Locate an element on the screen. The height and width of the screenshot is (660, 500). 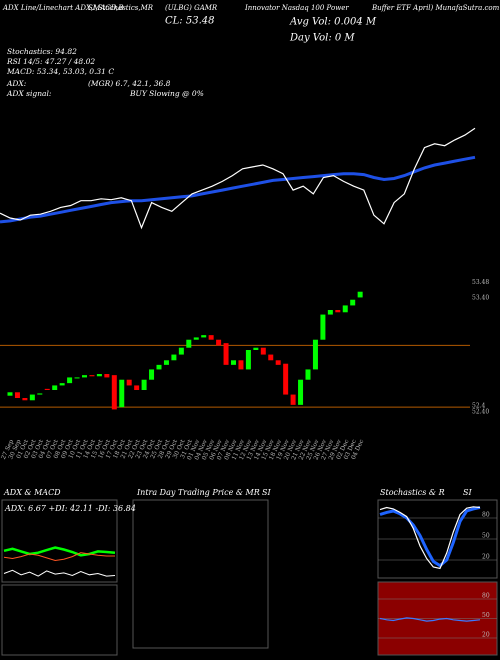
y-tick-label: 52.4 is located at coordinates (479, 406).